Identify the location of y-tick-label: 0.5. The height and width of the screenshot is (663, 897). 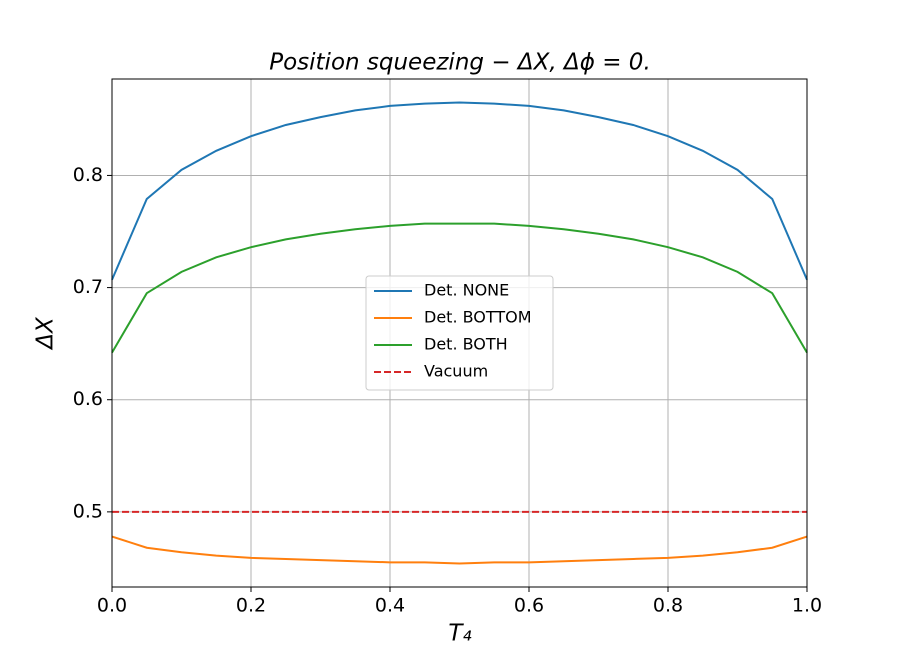
(88, 511).